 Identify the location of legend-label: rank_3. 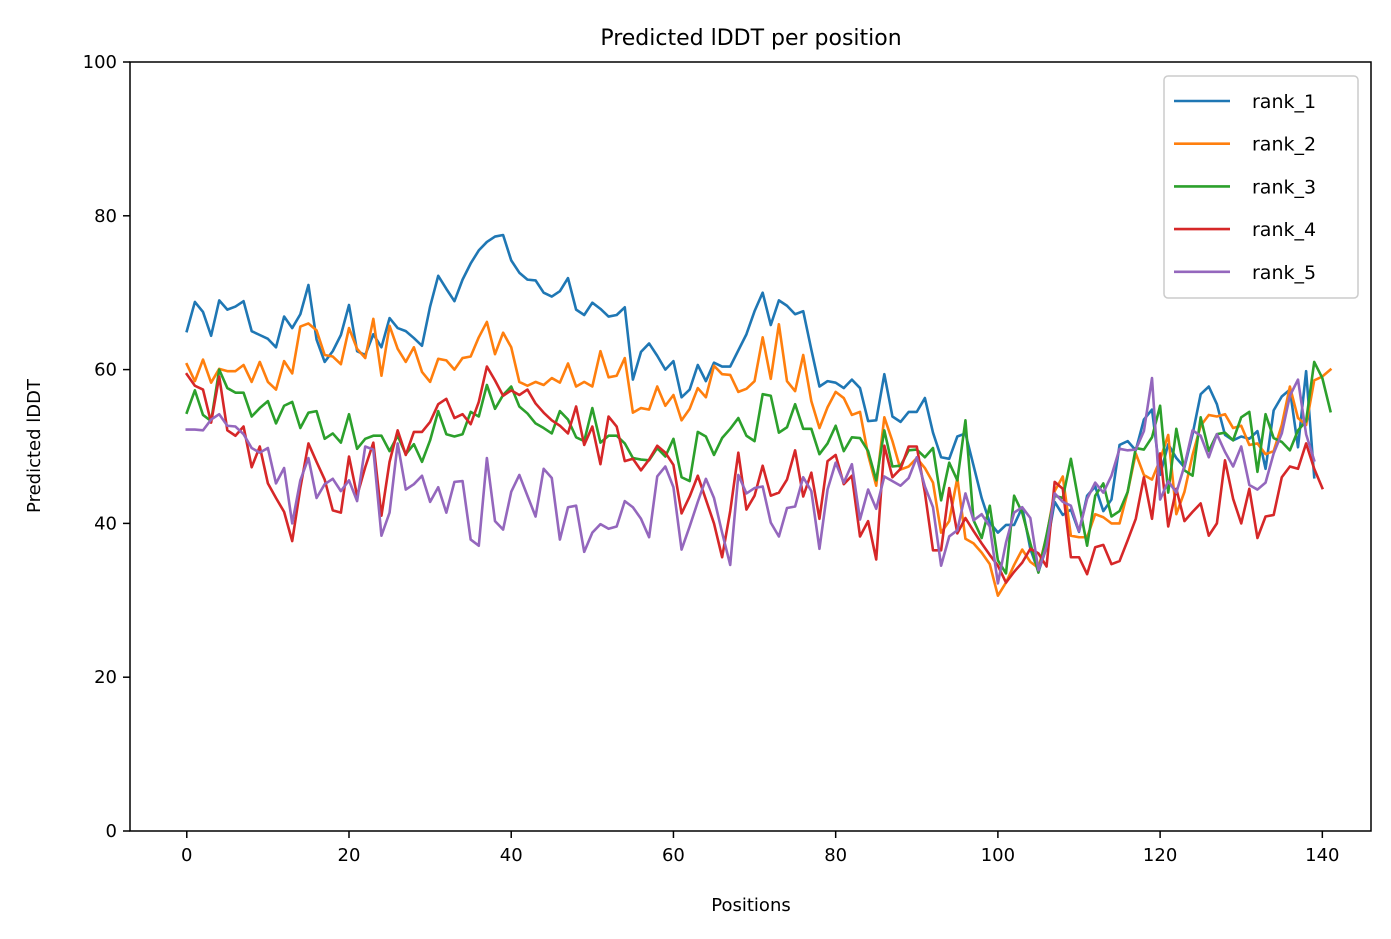
(1284, 187).